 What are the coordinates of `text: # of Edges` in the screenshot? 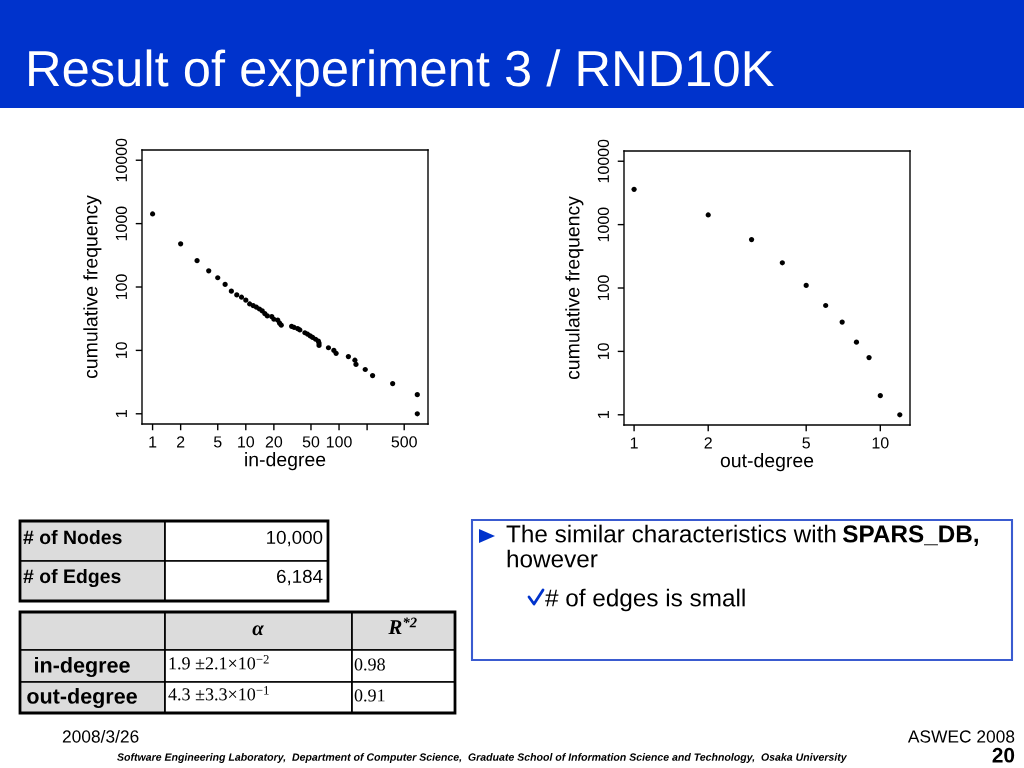 It's located at (72, 578).